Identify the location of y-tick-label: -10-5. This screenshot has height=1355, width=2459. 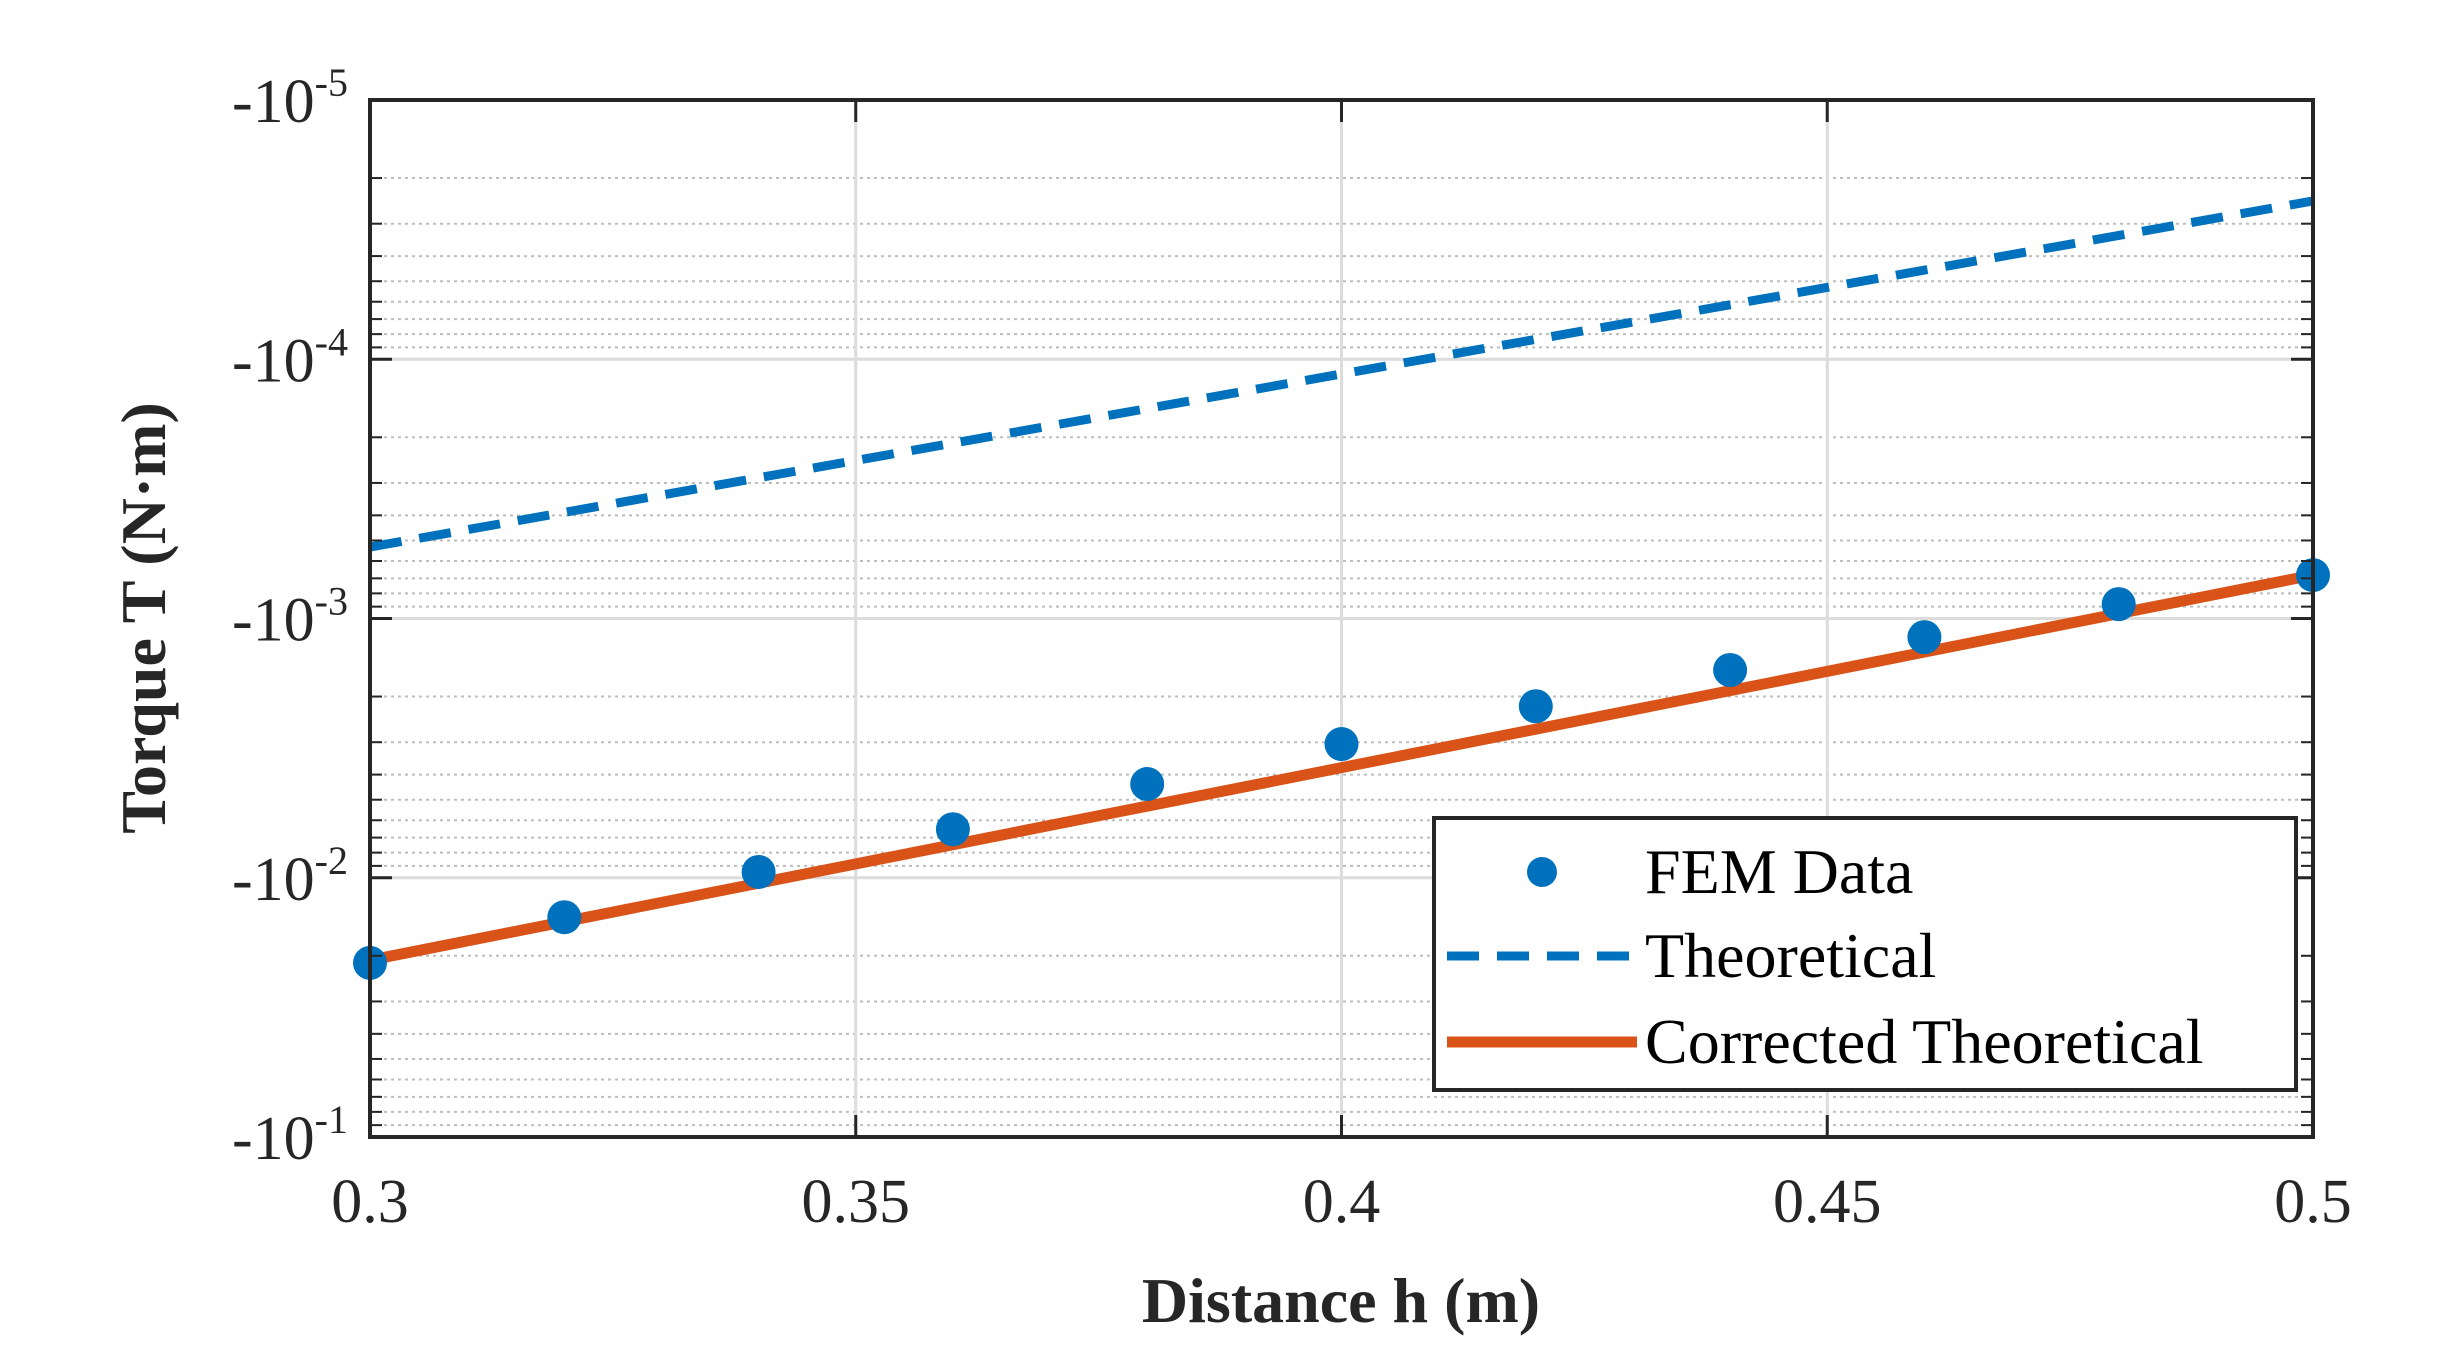
(290, 98).